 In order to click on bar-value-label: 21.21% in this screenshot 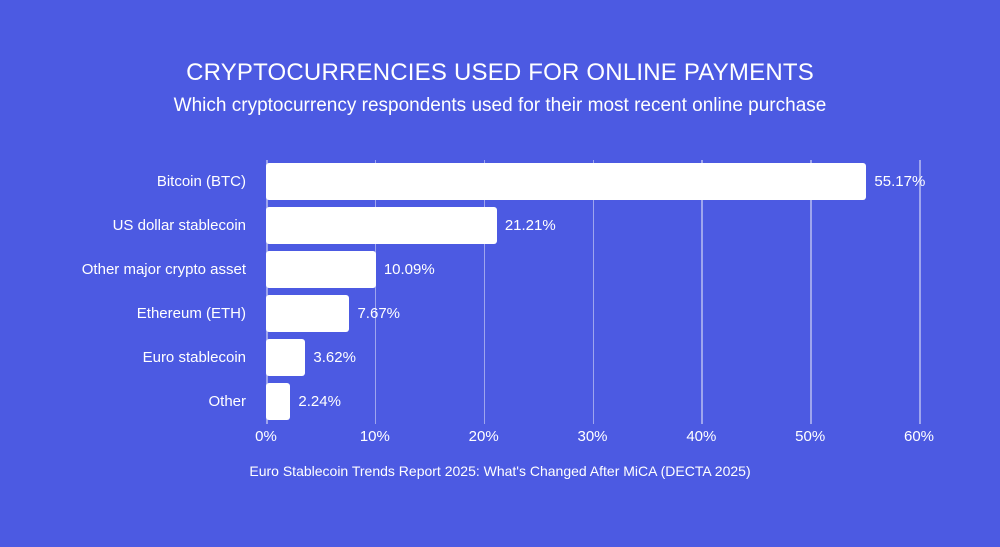, I will do `click(530, 225)`.